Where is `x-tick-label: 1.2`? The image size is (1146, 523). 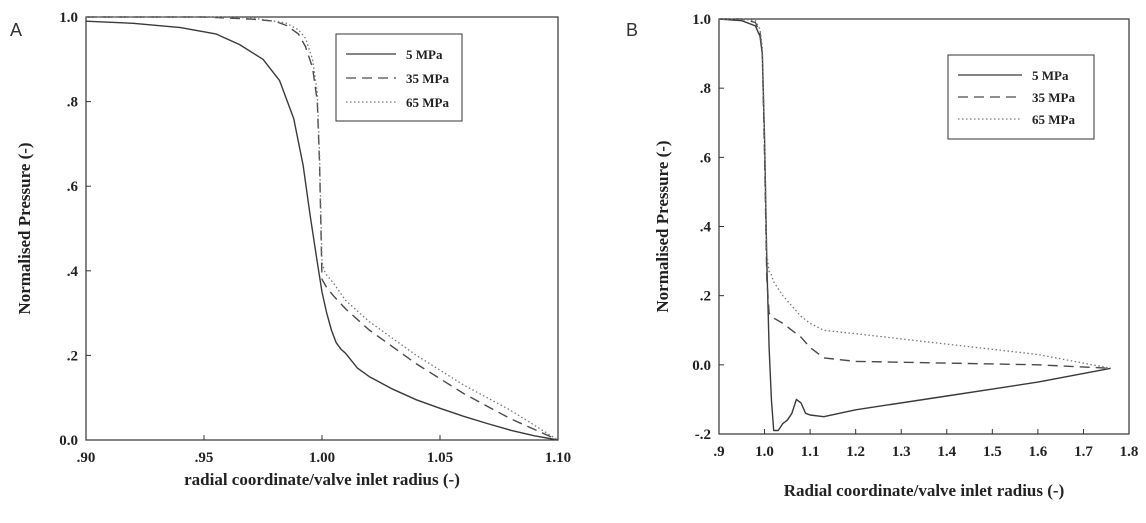
x-tick-label: 1.2 is located at coordinates (855, 452).